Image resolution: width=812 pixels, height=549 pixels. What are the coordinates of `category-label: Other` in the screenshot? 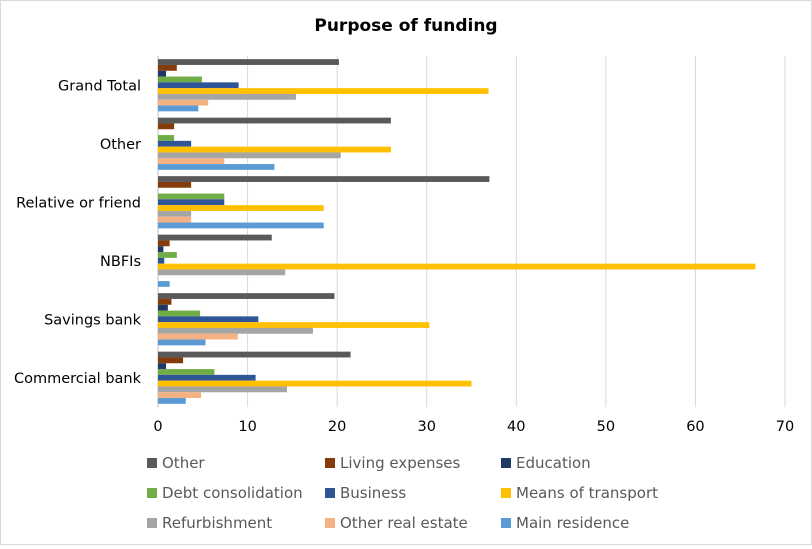 It's located at (120, 145).